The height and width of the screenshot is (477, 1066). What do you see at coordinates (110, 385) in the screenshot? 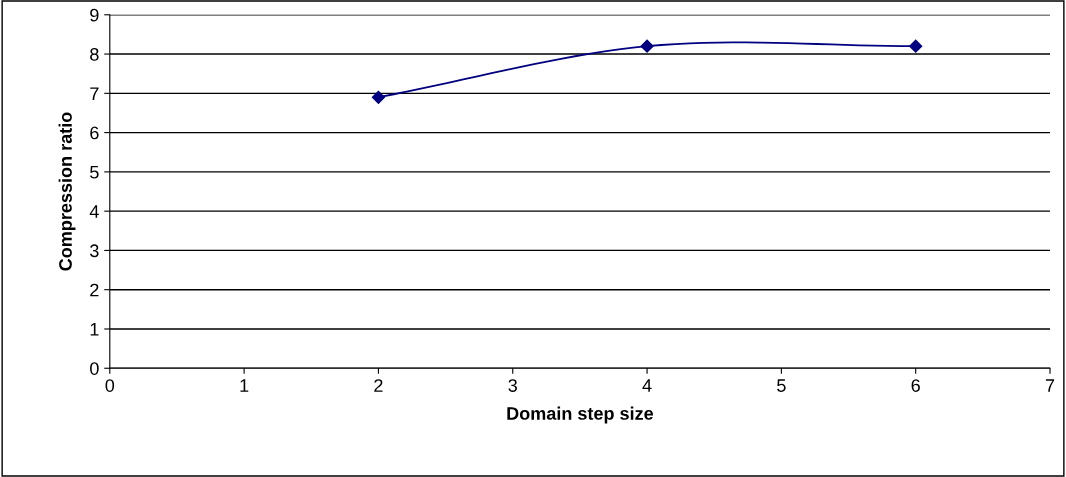
I see `x-tick-label: 0` at bounding box center [110, 385].